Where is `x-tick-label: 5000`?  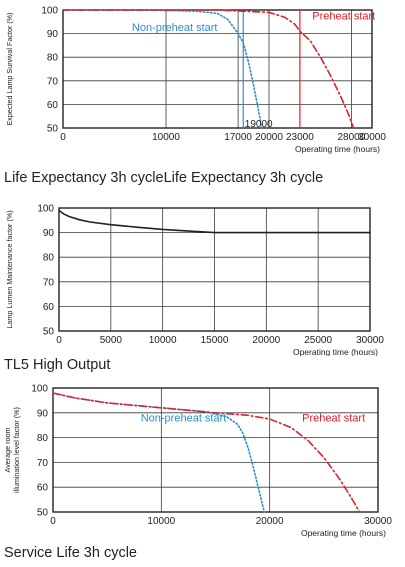 x-tick-label: 5000 is located at coordinates (111, 340).